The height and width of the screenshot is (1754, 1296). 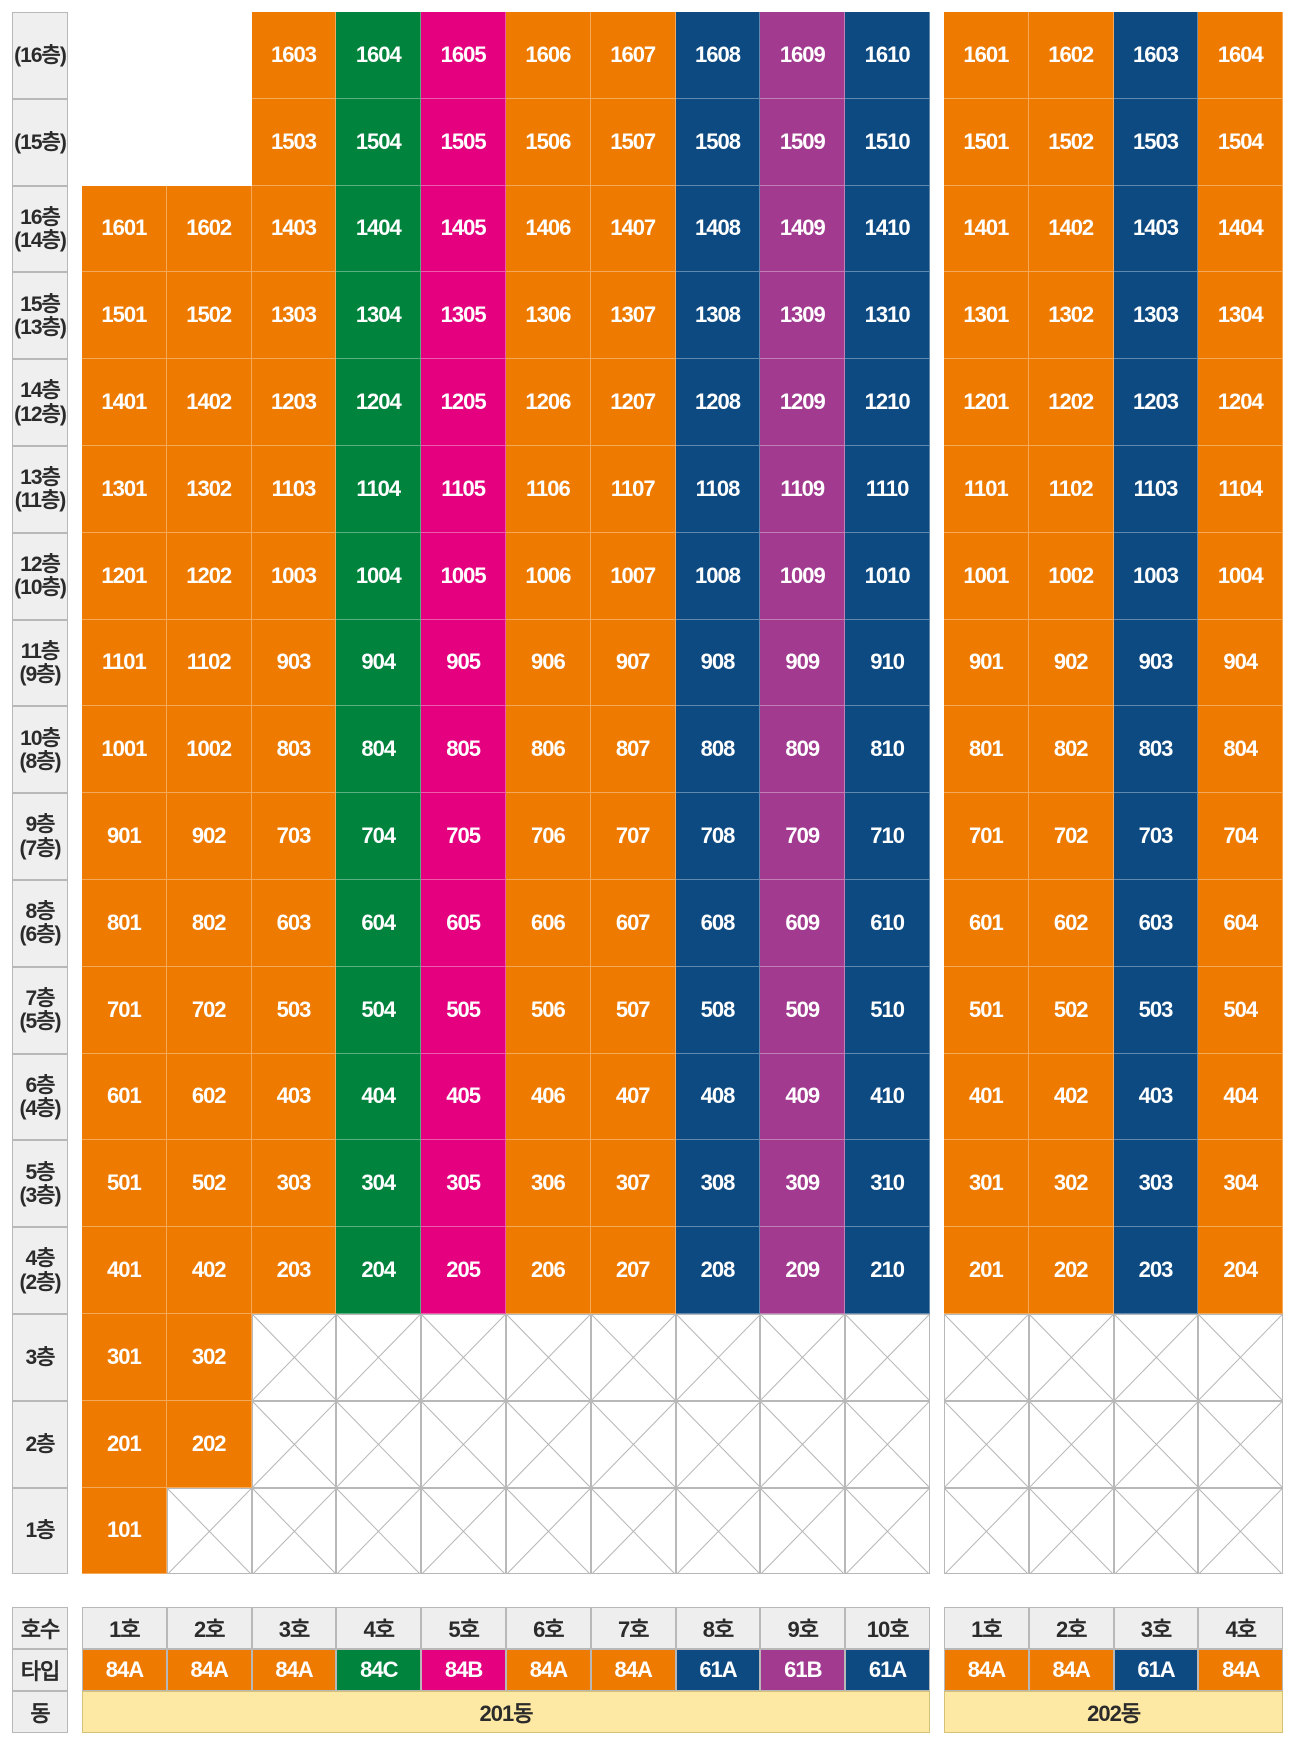 I want to click on unit-cell: 208, so click(x=718, y=1270).